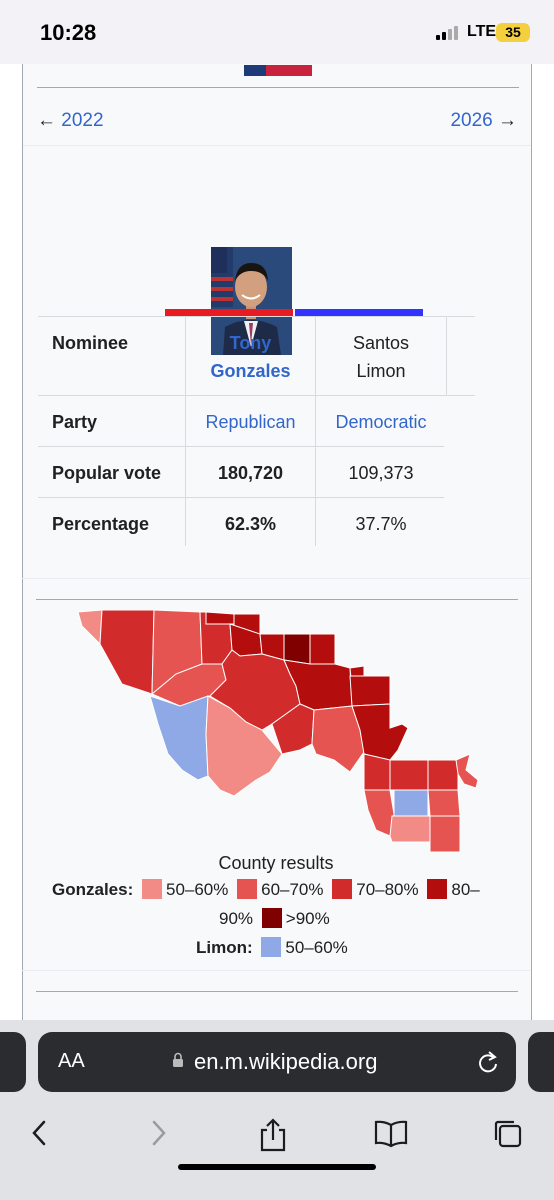 The height and width of the screenshot is (1200, 554). Describe the element at coordinates (236, 918) in the screenshot. I see `legend-range: 90%` at that location.